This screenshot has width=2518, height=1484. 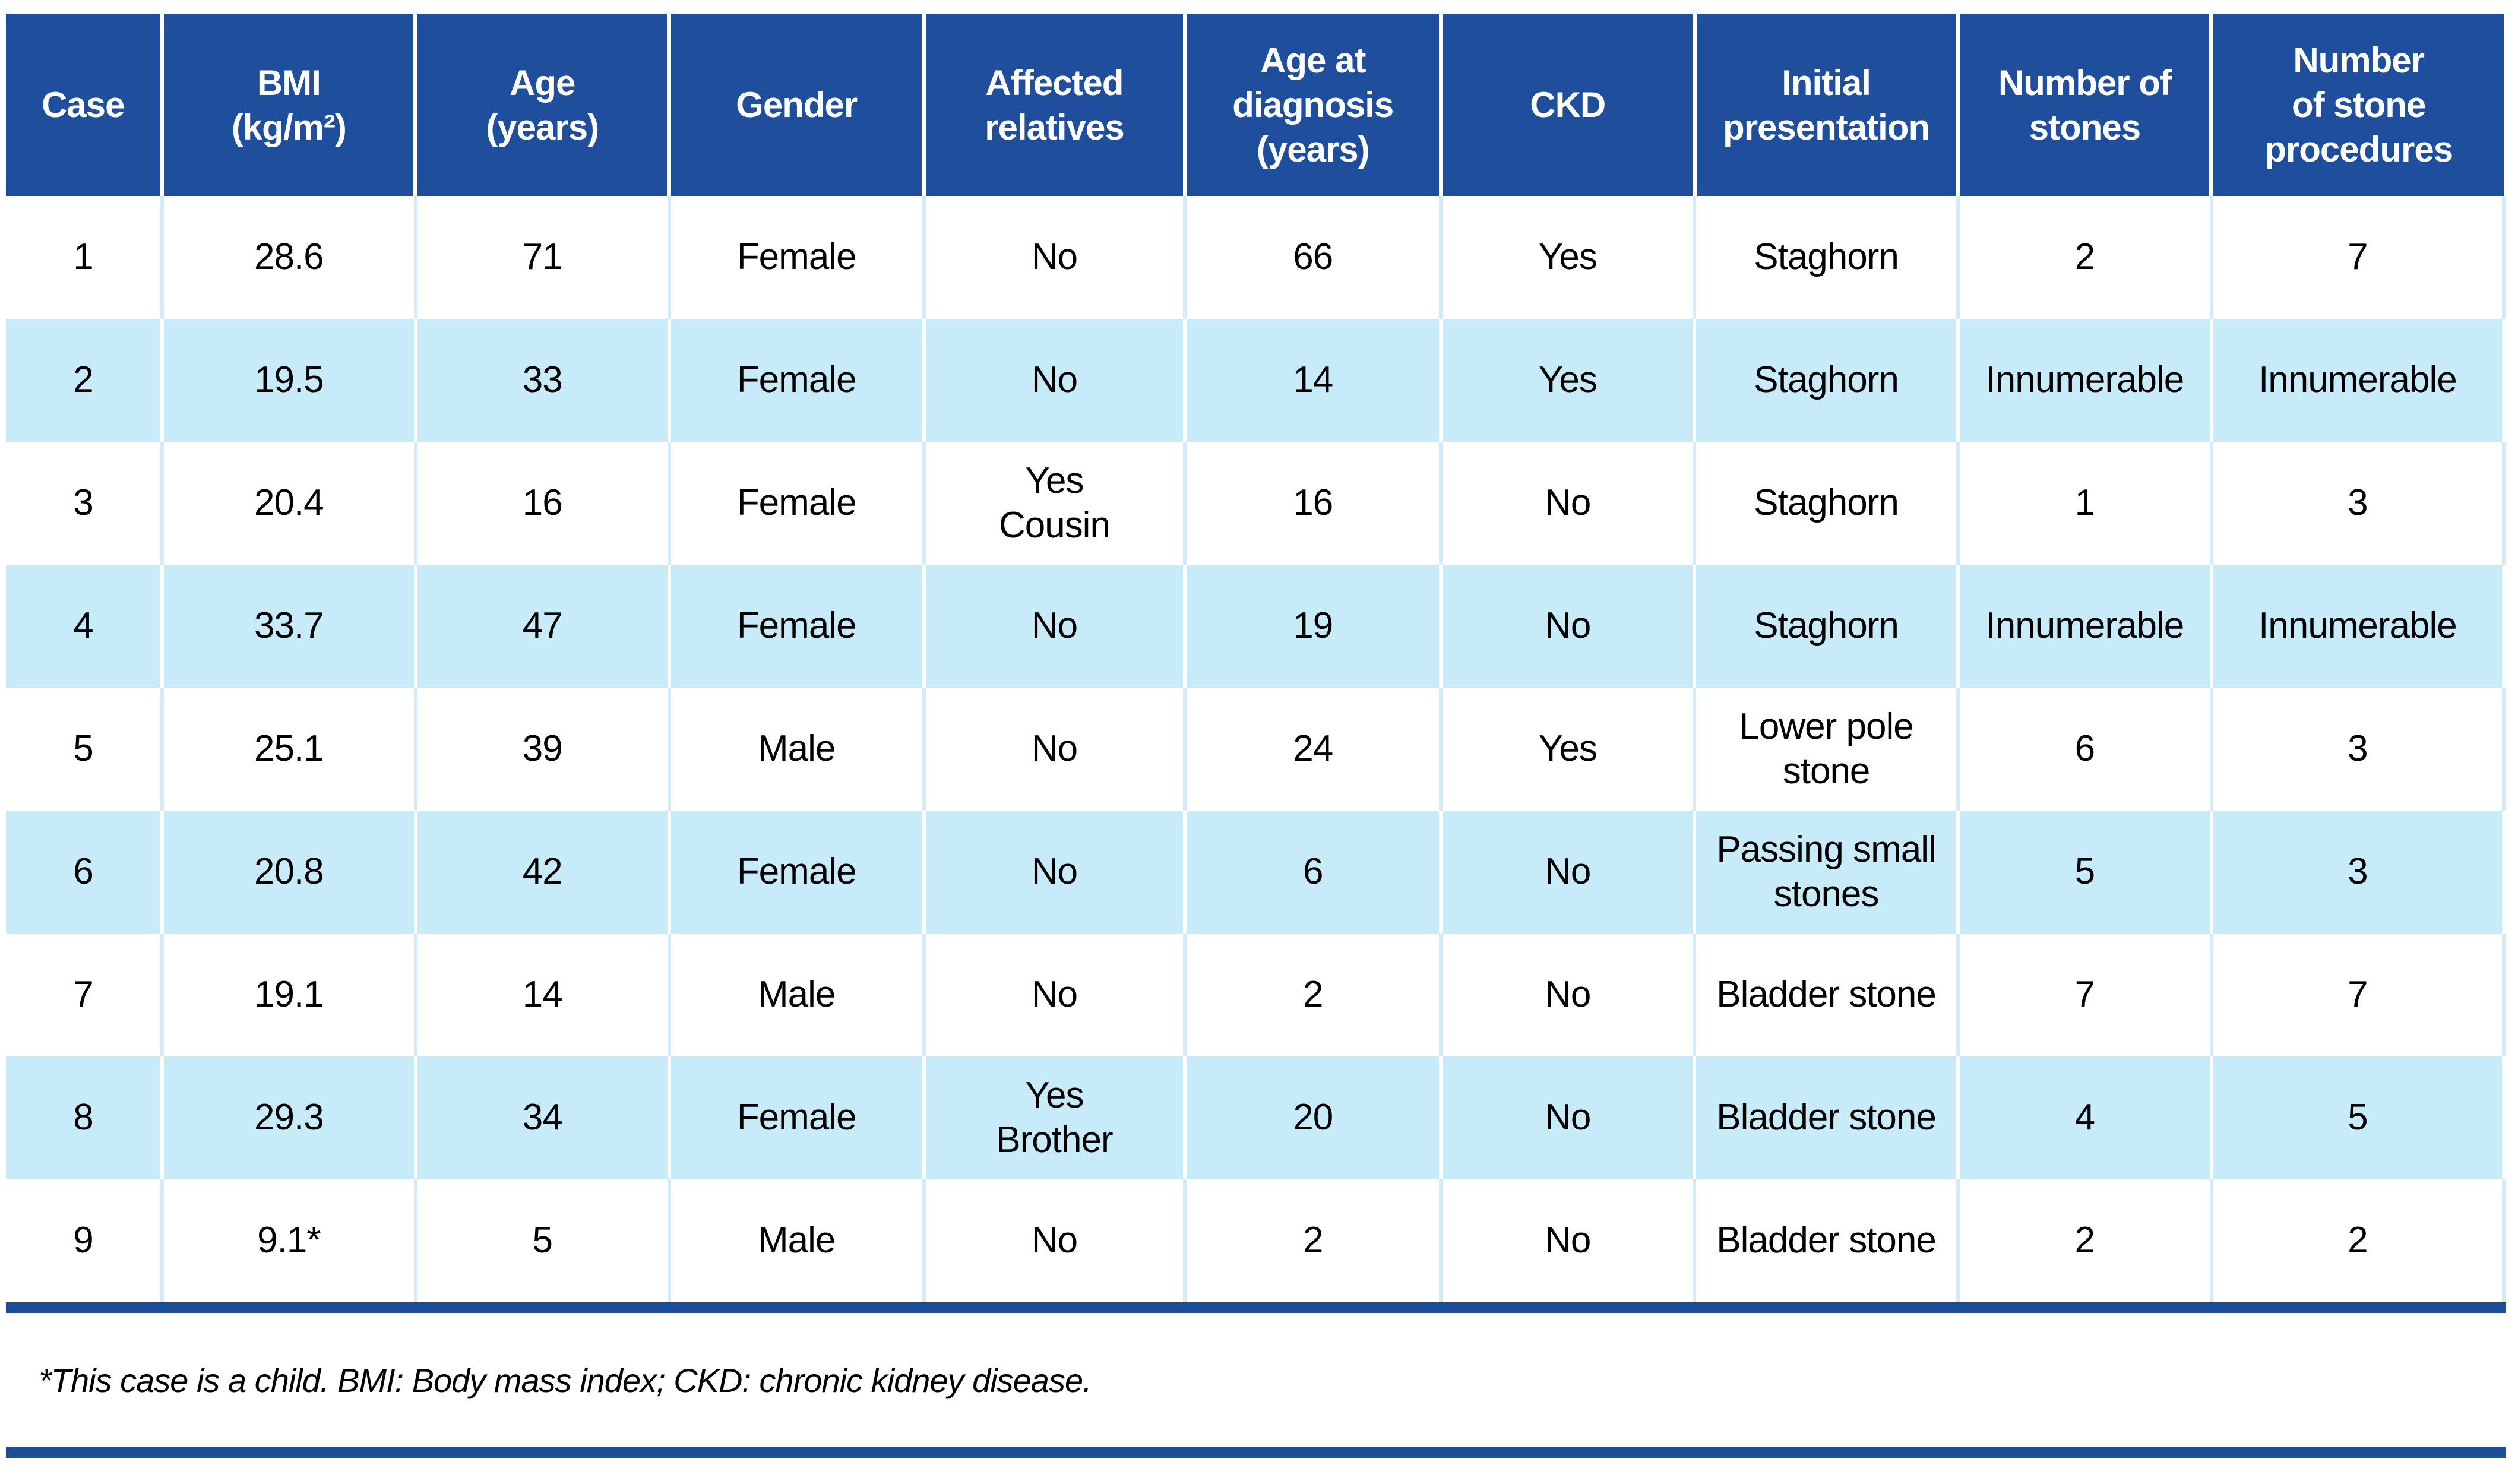 I want to click on table-cell: 33.7, so click(x=289, y=626).